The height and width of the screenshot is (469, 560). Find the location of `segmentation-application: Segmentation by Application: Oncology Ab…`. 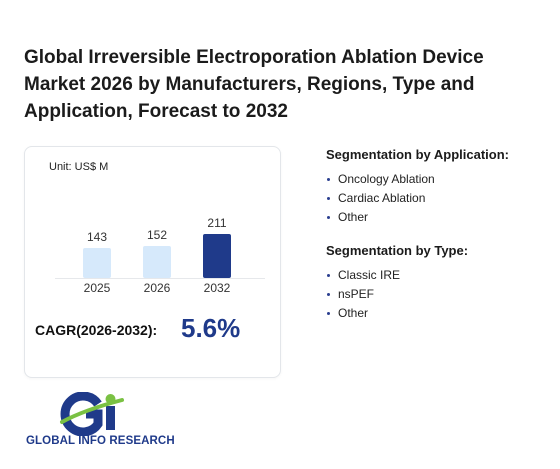

segmentation-application: Segmentation by Application: Oncology Ab… is located at coordinates (417, 187).